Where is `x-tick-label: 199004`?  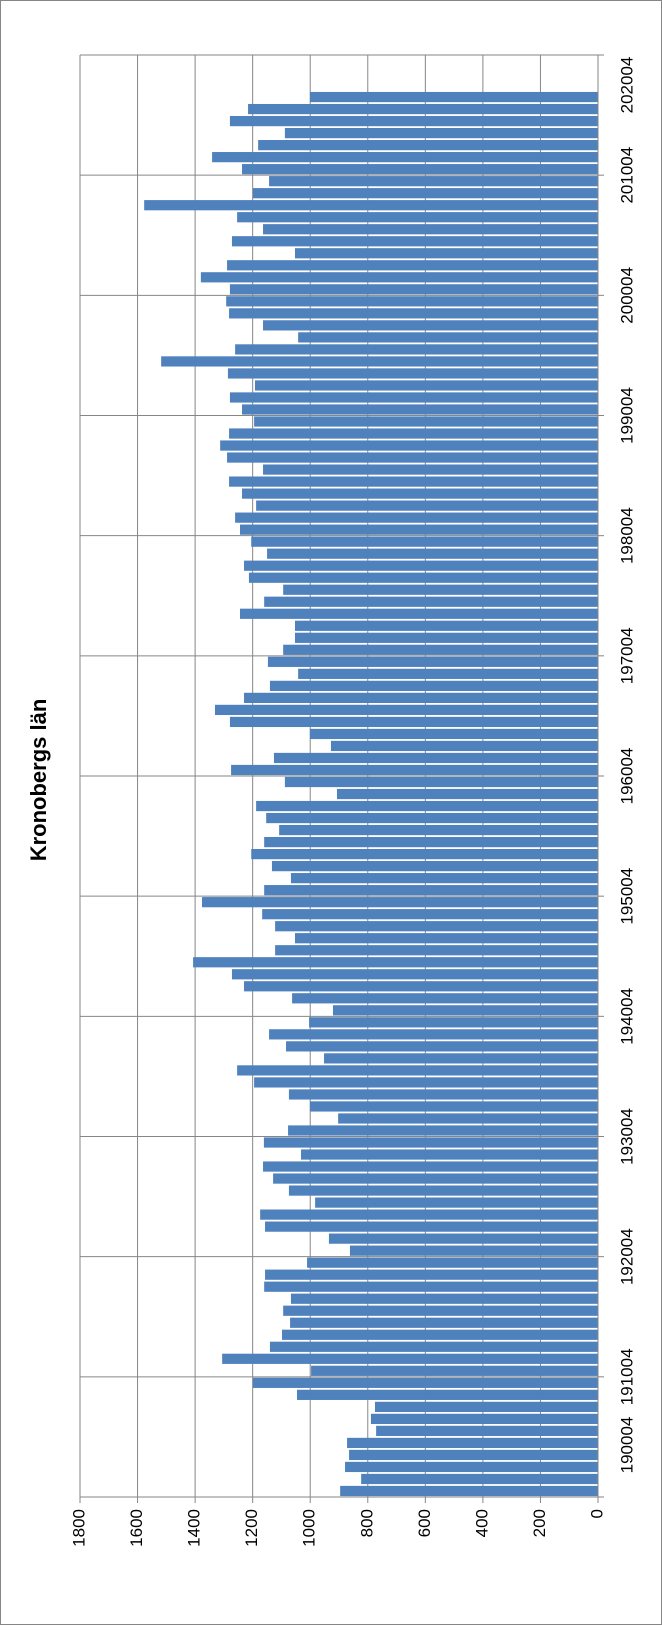
x-tick-label: 199004 is located at coordinates (626, 415).